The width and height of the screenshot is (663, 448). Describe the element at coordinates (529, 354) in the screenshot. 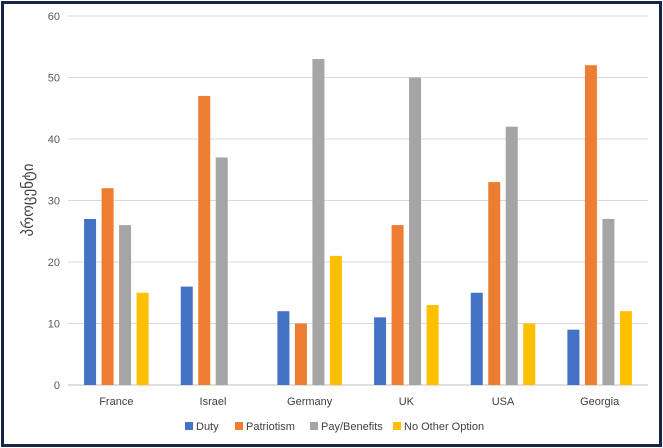

I see `bar-usa-no-other-option` at that location.